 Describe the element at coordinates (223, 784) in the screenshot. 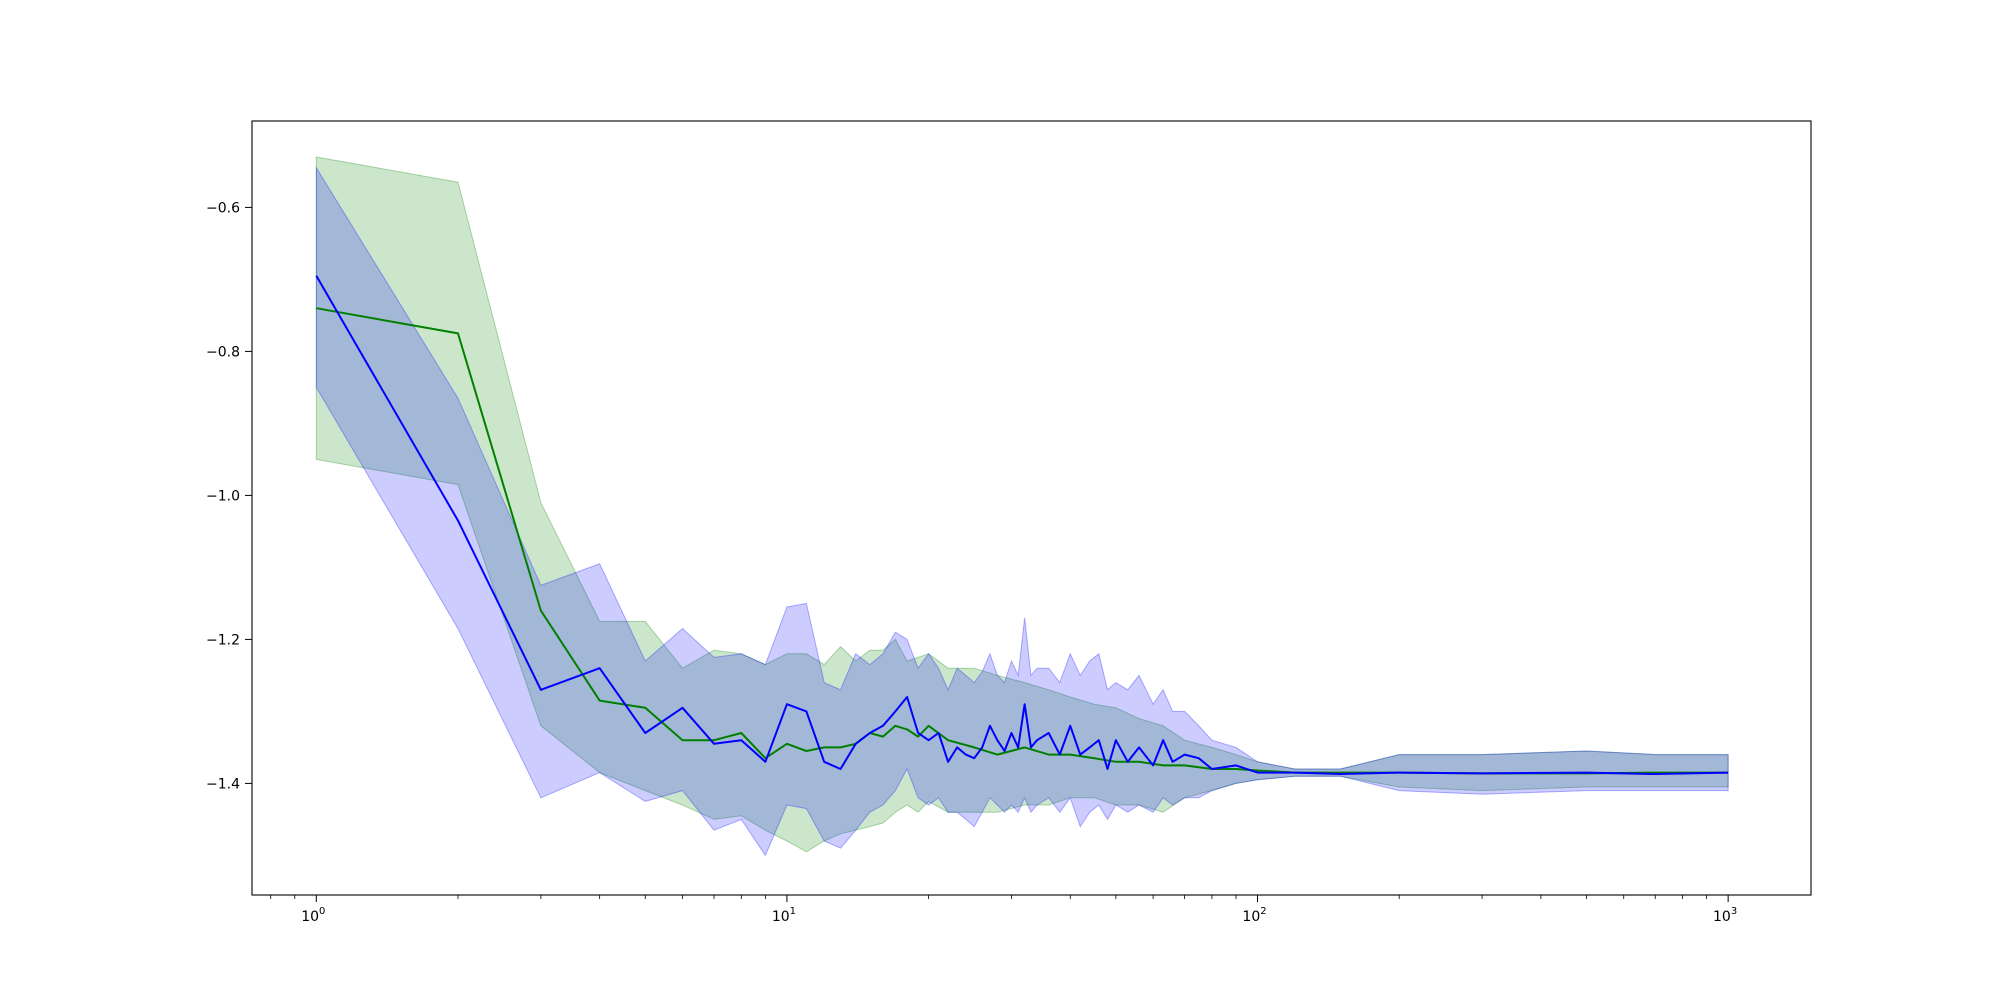

I see `y-tick-label: −1.4` at that location.